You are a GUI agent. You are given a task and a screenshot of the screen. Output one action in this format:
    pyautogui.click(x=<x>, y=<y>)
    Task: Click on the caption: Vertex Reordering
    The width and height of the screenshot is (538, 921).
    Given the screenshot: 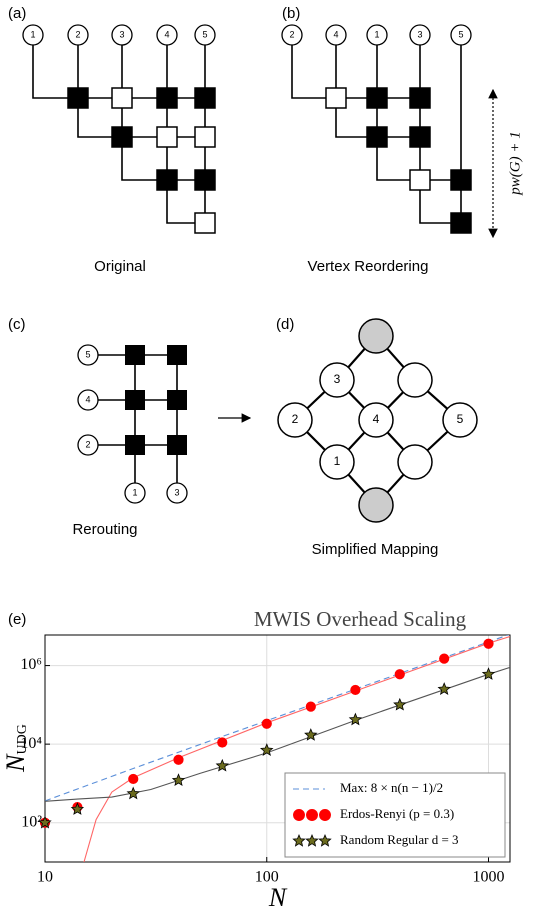 What is the action you would take?
    pyautogui.click(x=368, y=266)
    